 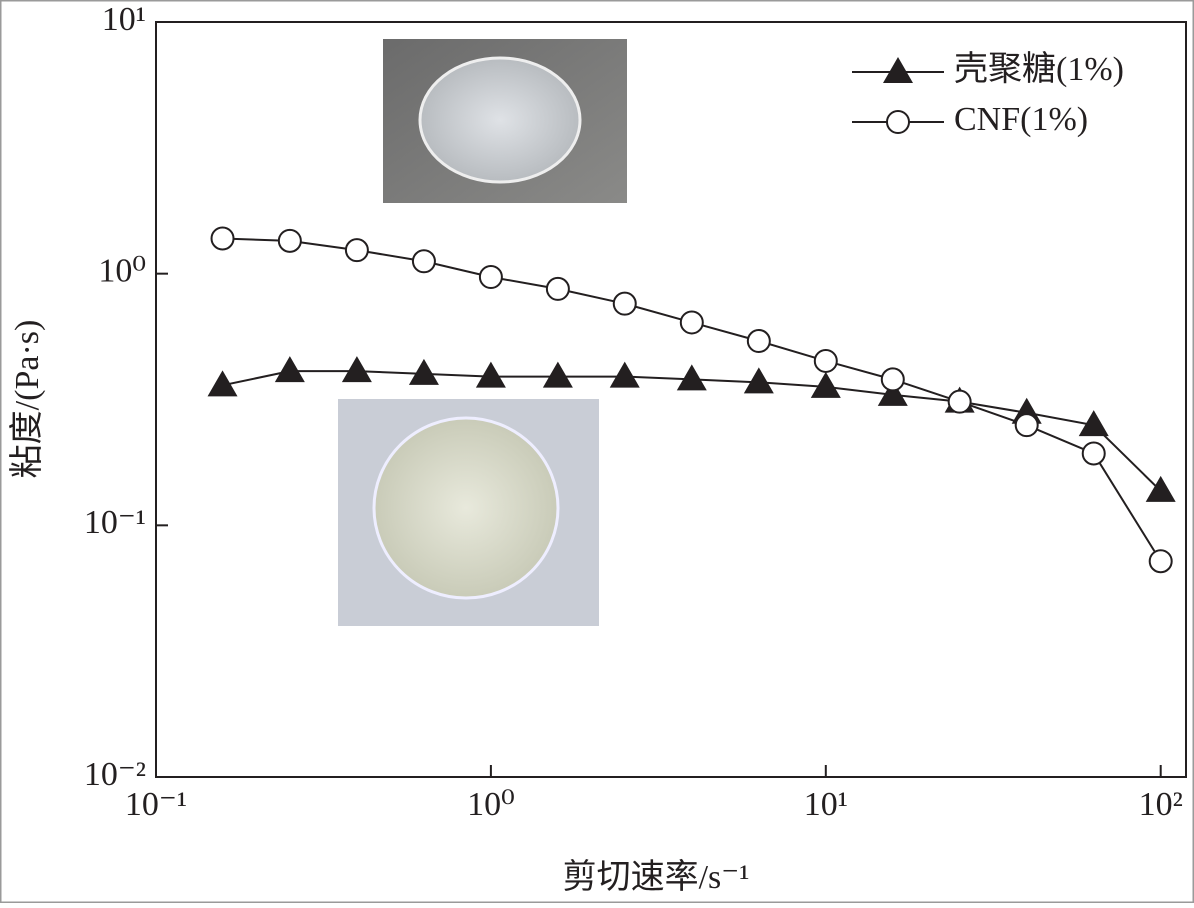 What do you see at coordinates (491, 804) in the screenshot?
I see `x-tick-label: 10⁰` at bounding box center [491, 804].